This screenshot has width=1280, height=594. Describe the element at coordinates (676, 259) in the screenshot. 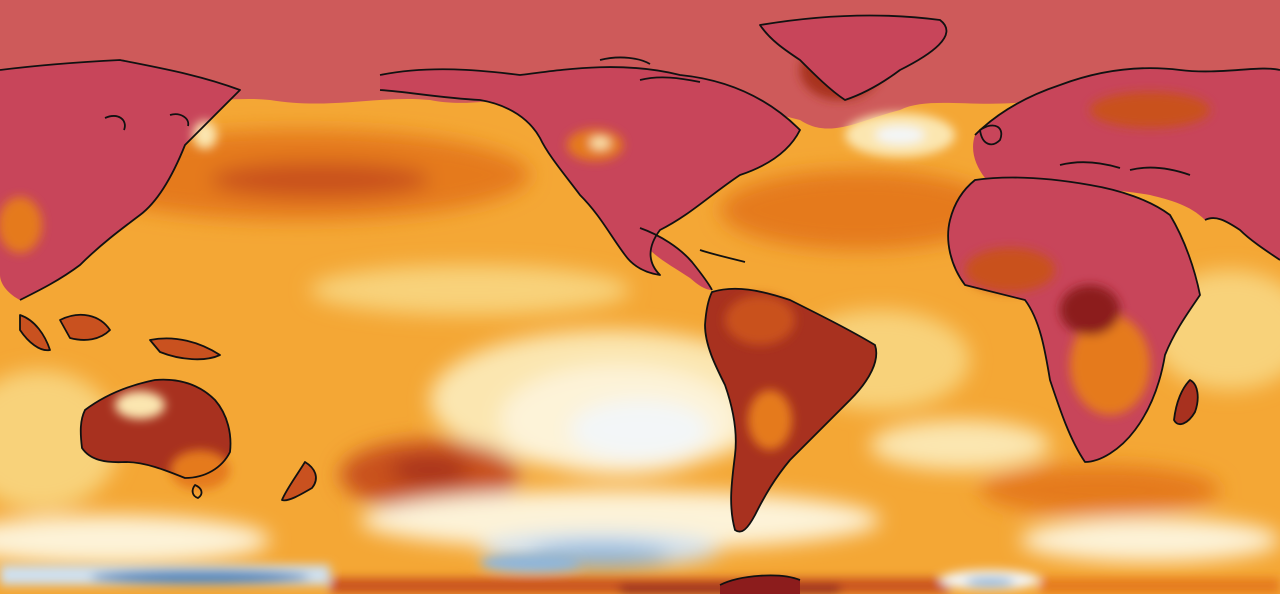

I see `central-america` at that location.